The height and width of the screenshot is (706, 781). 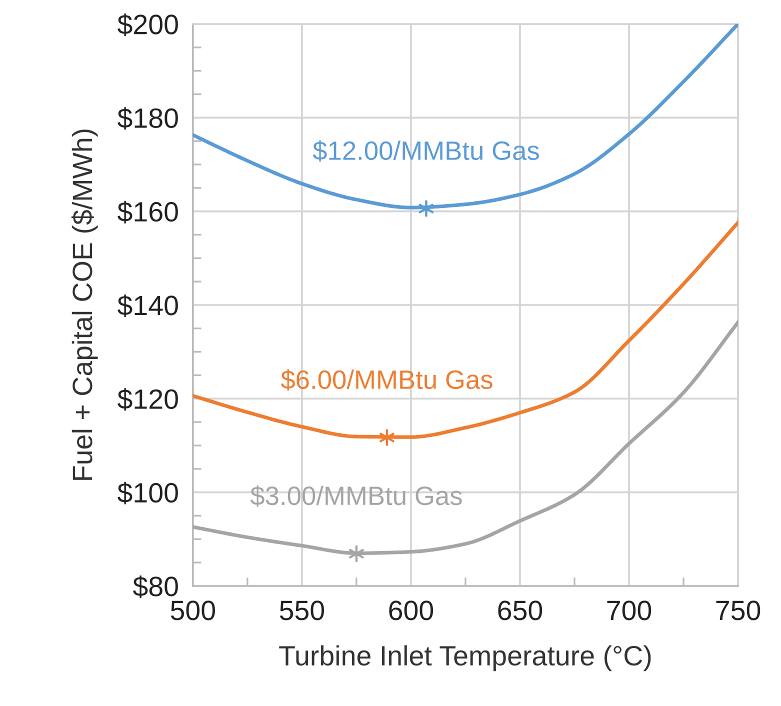 I want to click on y-tick-label: $180, so click(x=148, y=118).